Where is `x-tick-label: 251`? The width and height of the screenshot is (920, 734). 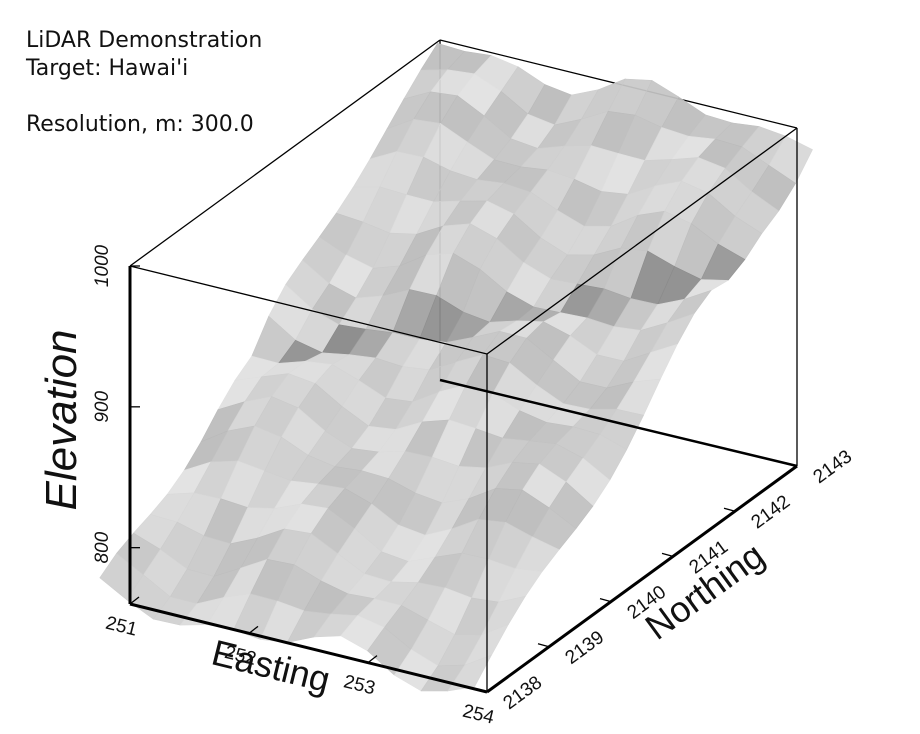
x-tick-label: 251 is located at coordinates (121, 627).